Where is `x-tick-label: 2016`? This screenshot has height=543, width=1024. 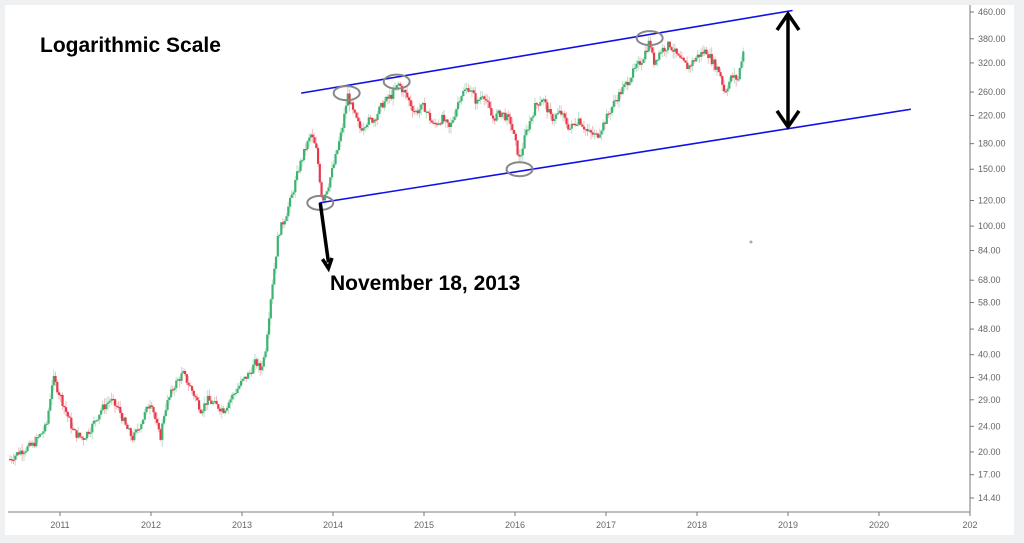 x-tick-label: 2016 is located at coordinates (515, 525).